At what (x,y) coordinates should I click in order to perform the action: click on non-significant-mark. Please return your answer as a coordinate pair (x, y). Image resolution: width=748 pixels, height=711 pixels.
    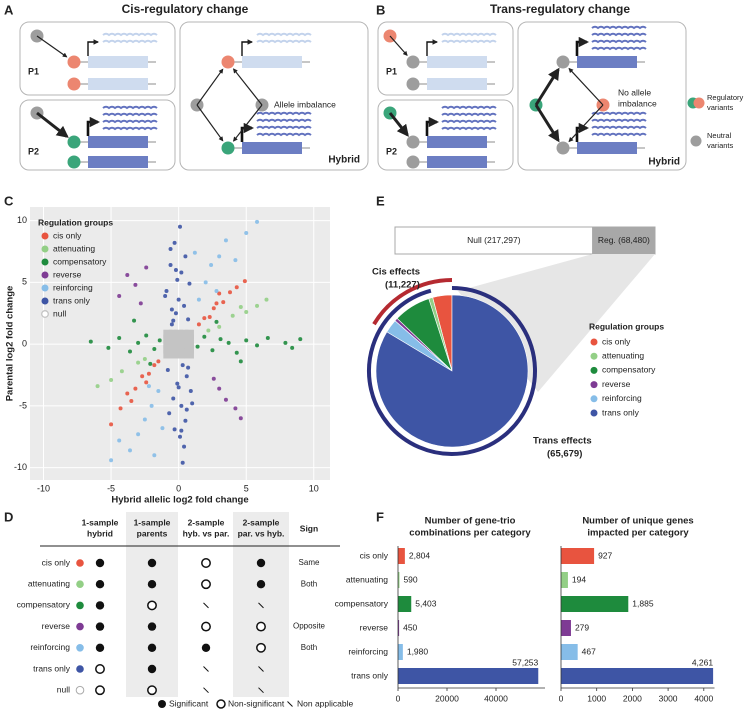
    Looking at the image, I should click on (152, 690).